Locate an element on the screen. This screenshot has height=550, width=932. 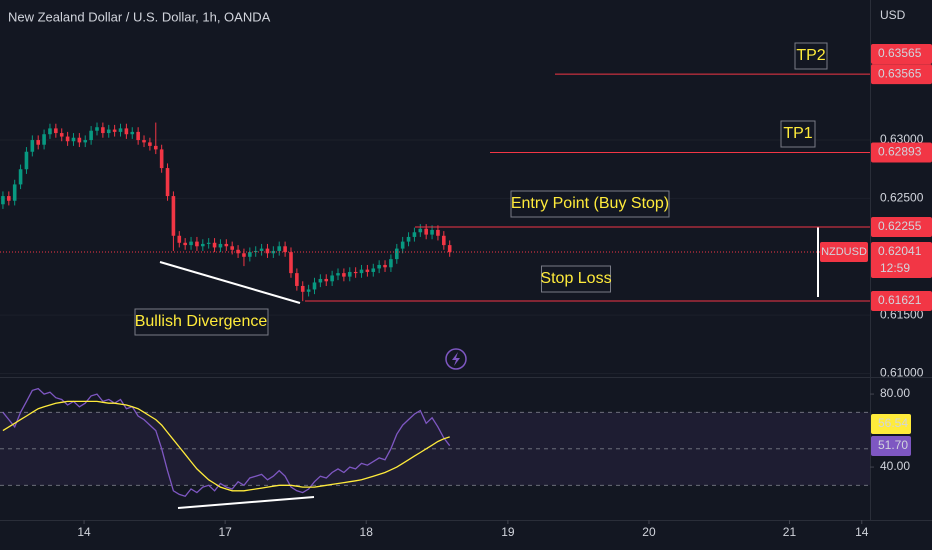
countdown-label: 12:59 is located at coordinates (895, 268).